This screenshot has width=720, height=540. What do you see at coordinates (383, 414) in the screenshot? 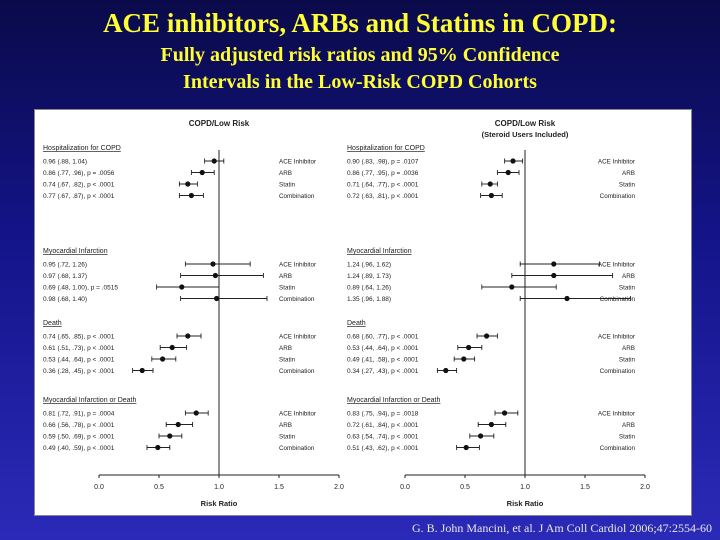
I see `row-stat-label: 0.83 (.75, .94), p = .0018` at bounding box center [383, 414].